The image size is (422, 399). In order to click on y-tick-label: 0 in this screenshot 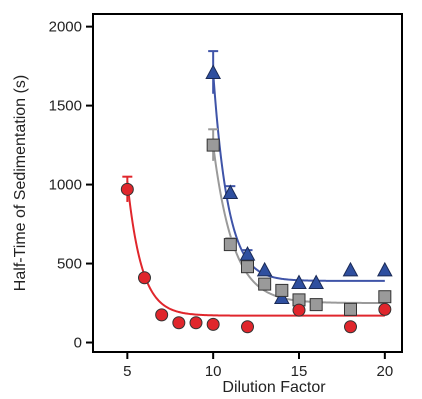, I will do `click(78, 343)`.